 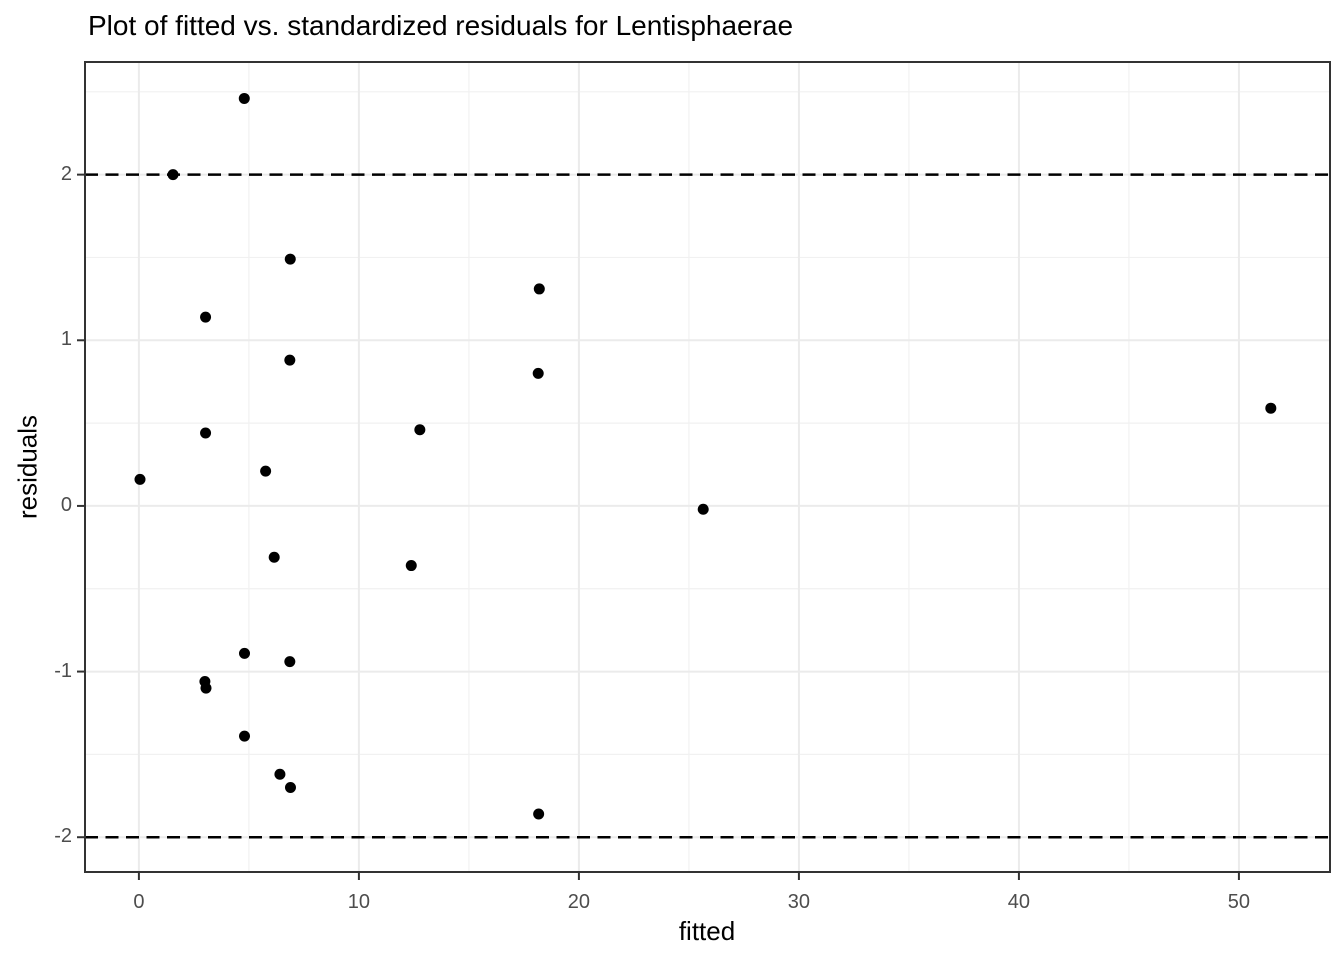 I want to click on y-tick-label: -1, so click(x=63, y=670).